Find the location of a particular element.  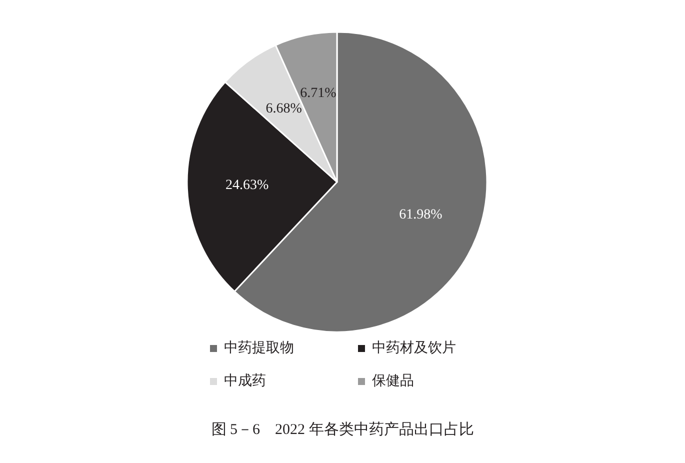

legend-label: 中药材及饮片 is located at coordinates (414, 348).